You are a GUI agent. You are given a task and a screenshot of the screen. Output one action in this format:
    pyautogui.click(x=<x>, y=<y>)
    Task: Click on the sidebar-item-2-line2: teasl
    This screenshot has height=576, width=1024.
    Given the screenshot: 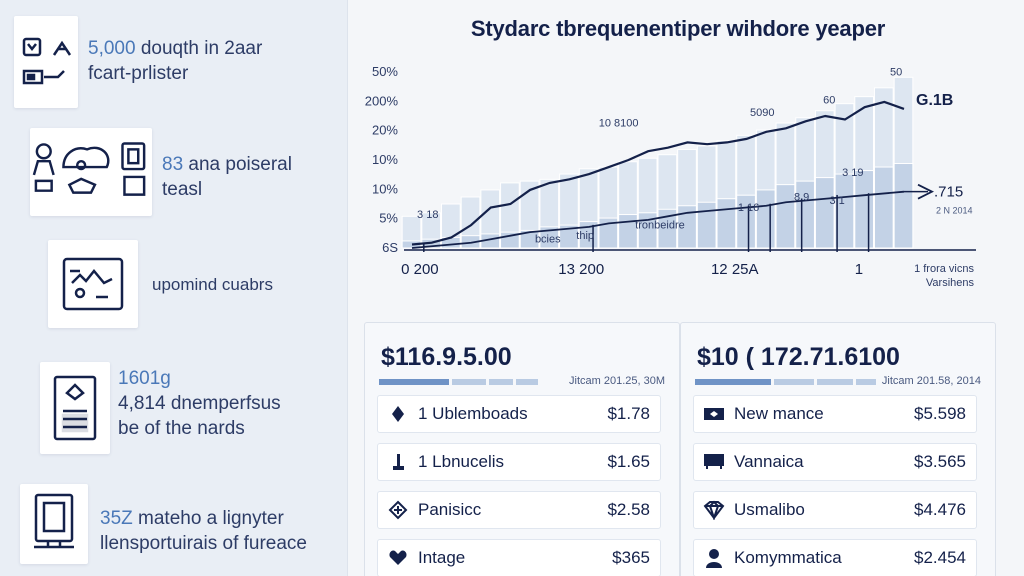 What is the action you would take?
    pyautogui.click(x=182, y=189)
    